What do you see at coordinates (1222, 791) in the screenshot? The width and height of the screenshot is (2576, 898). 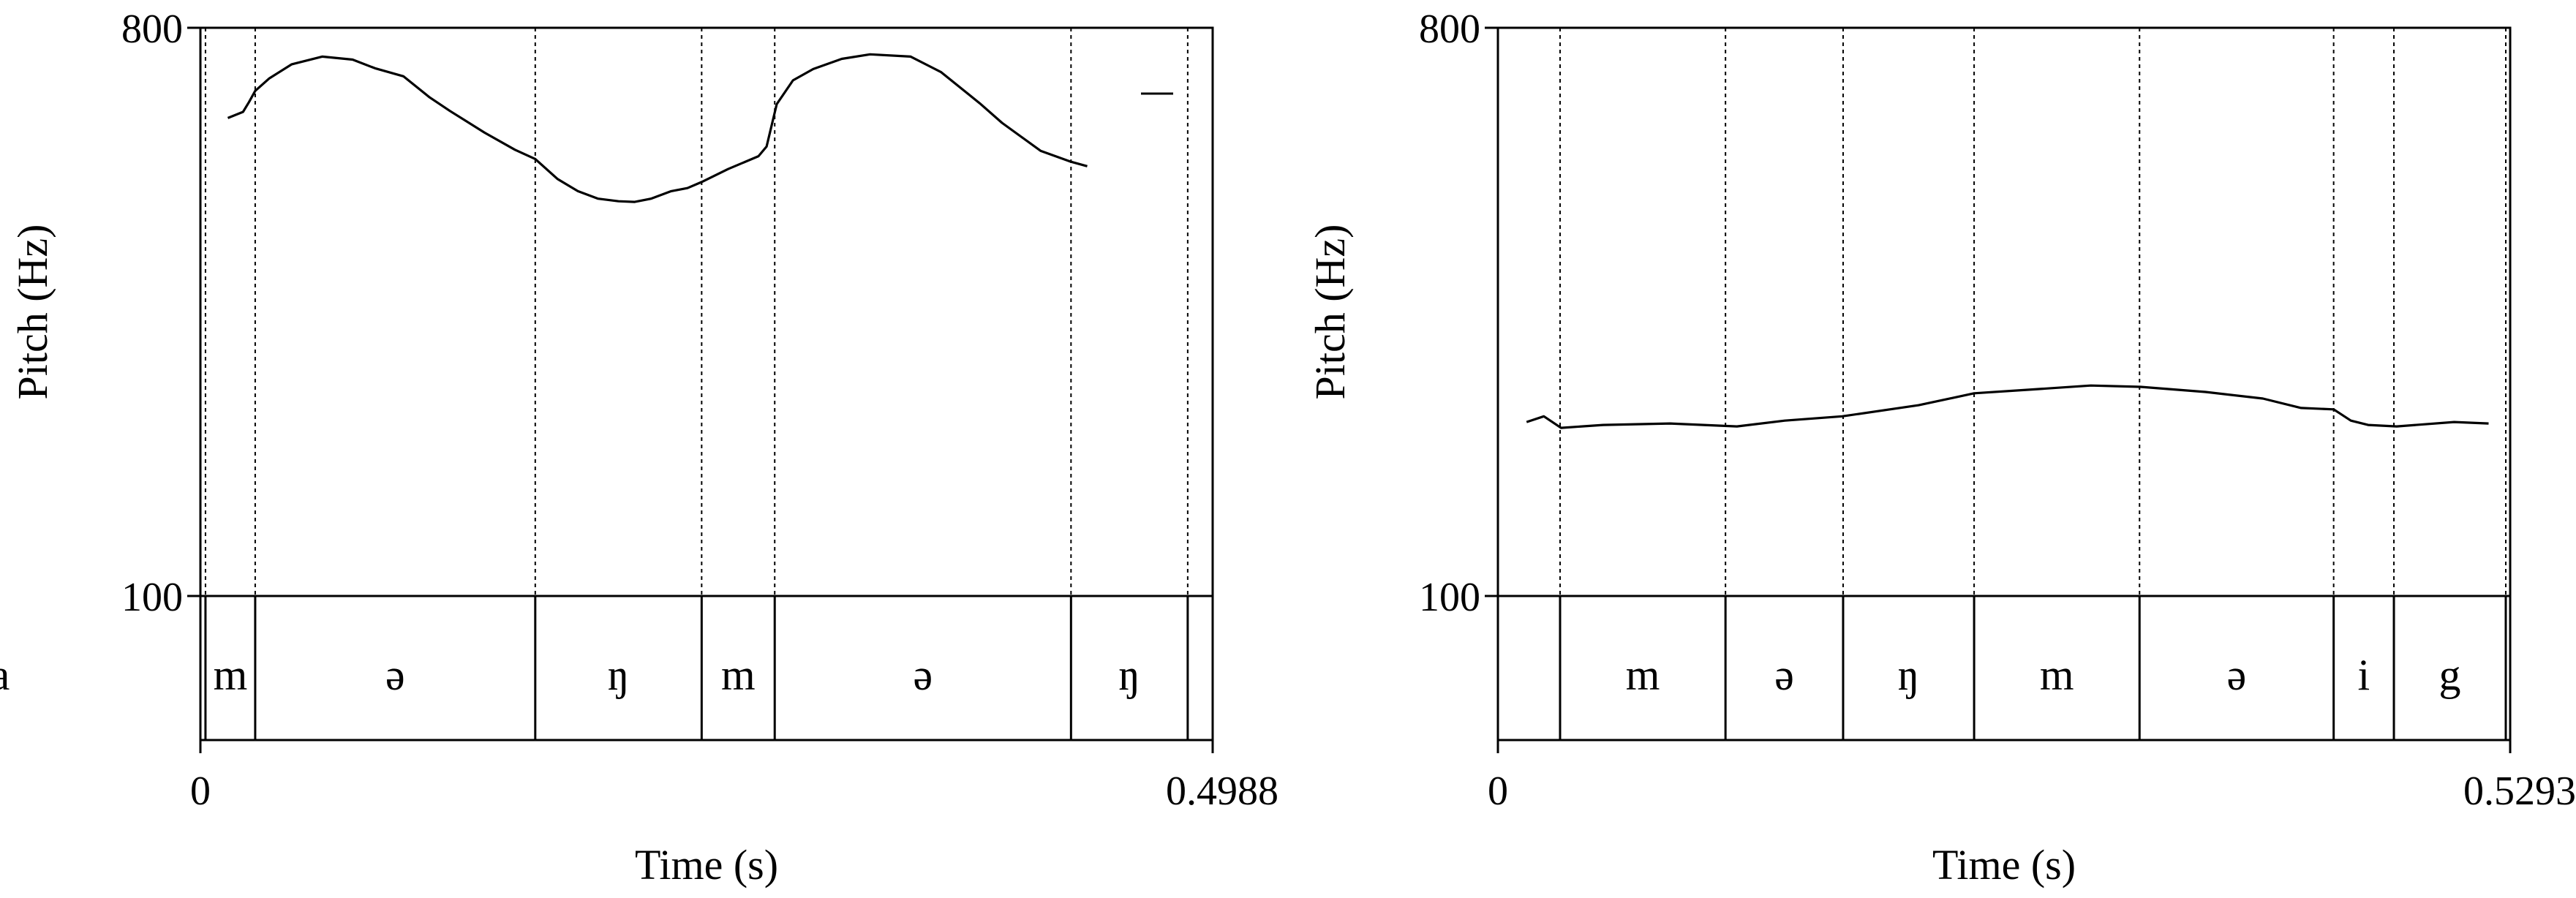 I see `x-tick-label-end: 0.4988` at bounding box center [1222, 791].